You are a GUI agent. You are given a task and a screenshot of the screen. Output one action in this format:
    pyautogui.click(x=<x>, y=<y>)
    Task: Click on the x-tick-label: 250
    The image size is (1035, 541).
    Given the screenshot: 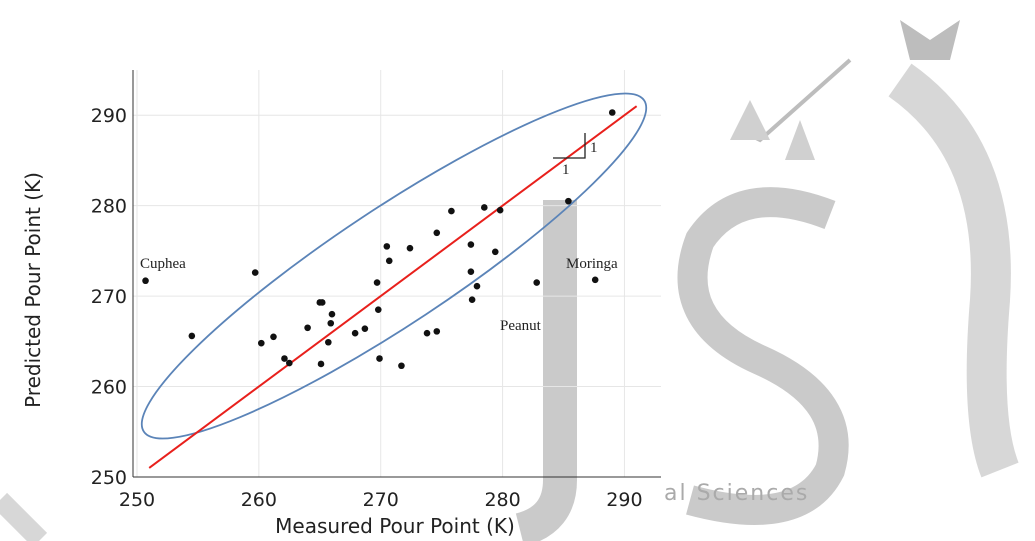 What is the action you would take?
    pyautogui.click(x=137, y=500)
    